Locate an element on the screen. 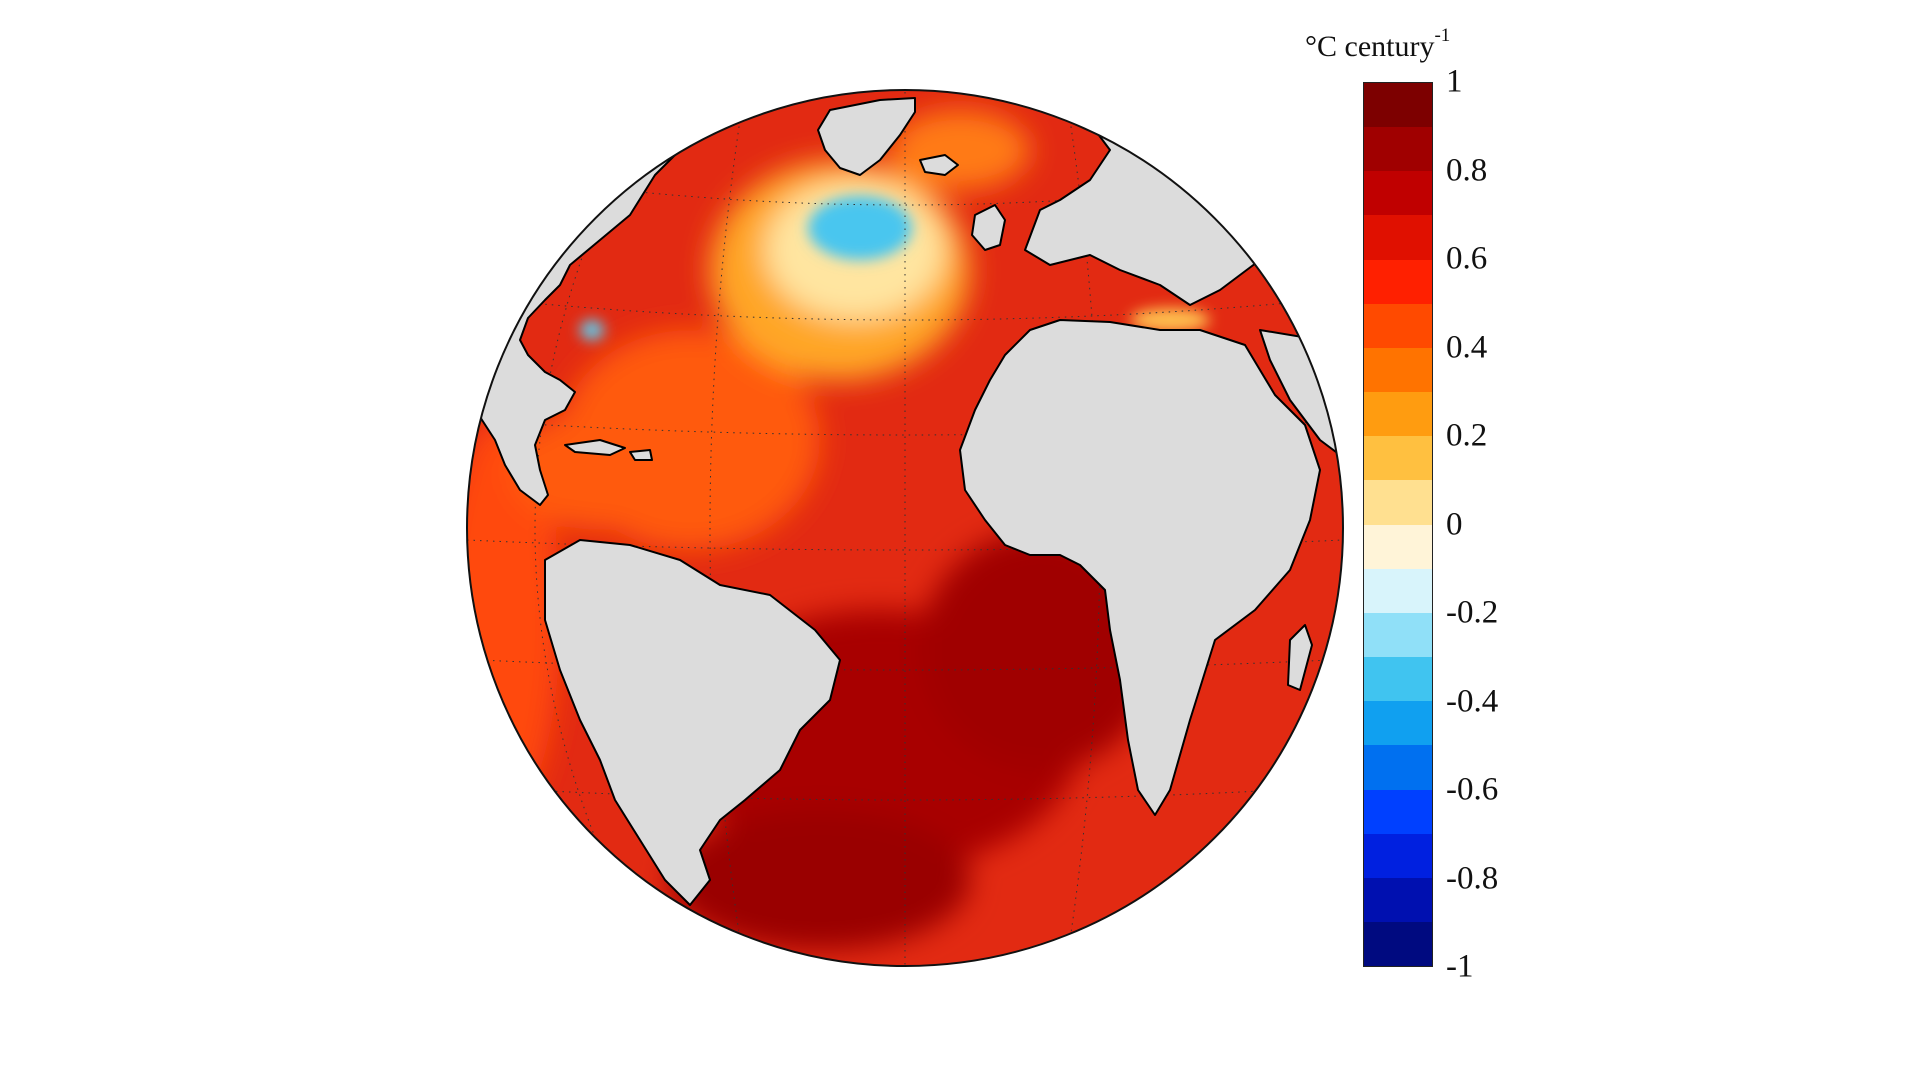 The height and width of the screenshot is (1080, 1920). colorbar-tick-label: 0 is located at coordinates (1454, 524).